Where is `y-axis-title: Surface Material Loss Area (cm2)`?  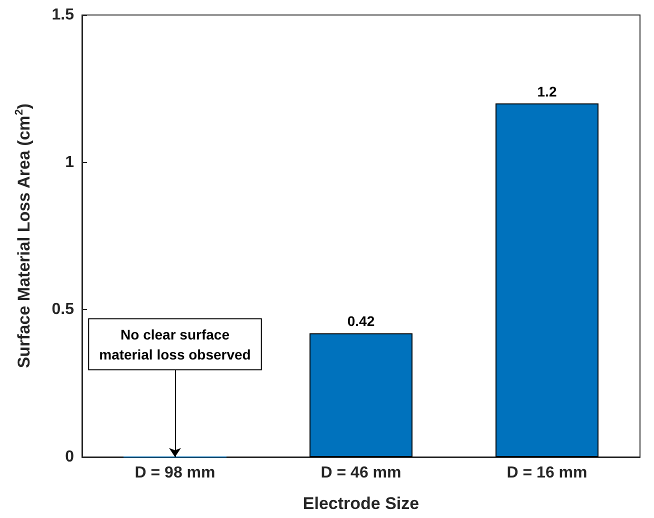
y-axis-title: Surface Material Loss Area (cm2) is located at coordinates (24, 236).